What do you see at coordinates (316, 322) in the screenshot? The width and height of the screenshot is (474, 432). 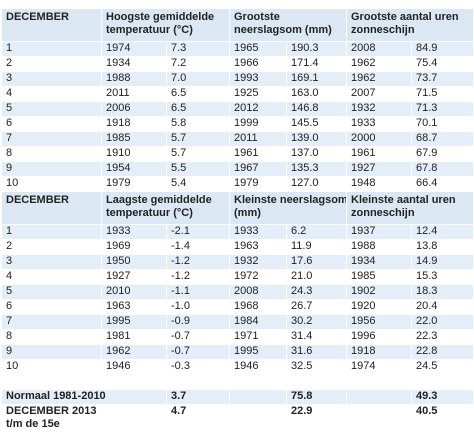 I see `cell: 30.2` at bounding box center [316, 322].